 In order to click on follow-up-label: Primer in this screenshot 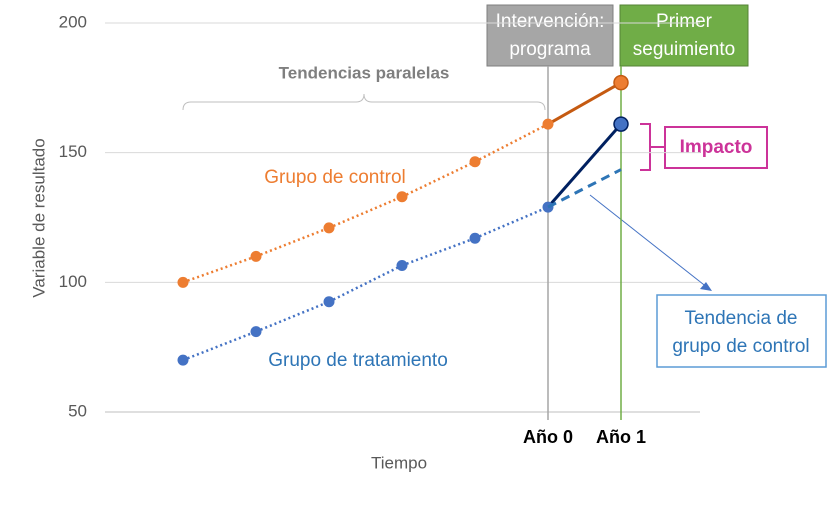, I will do `click(684, 21)`.